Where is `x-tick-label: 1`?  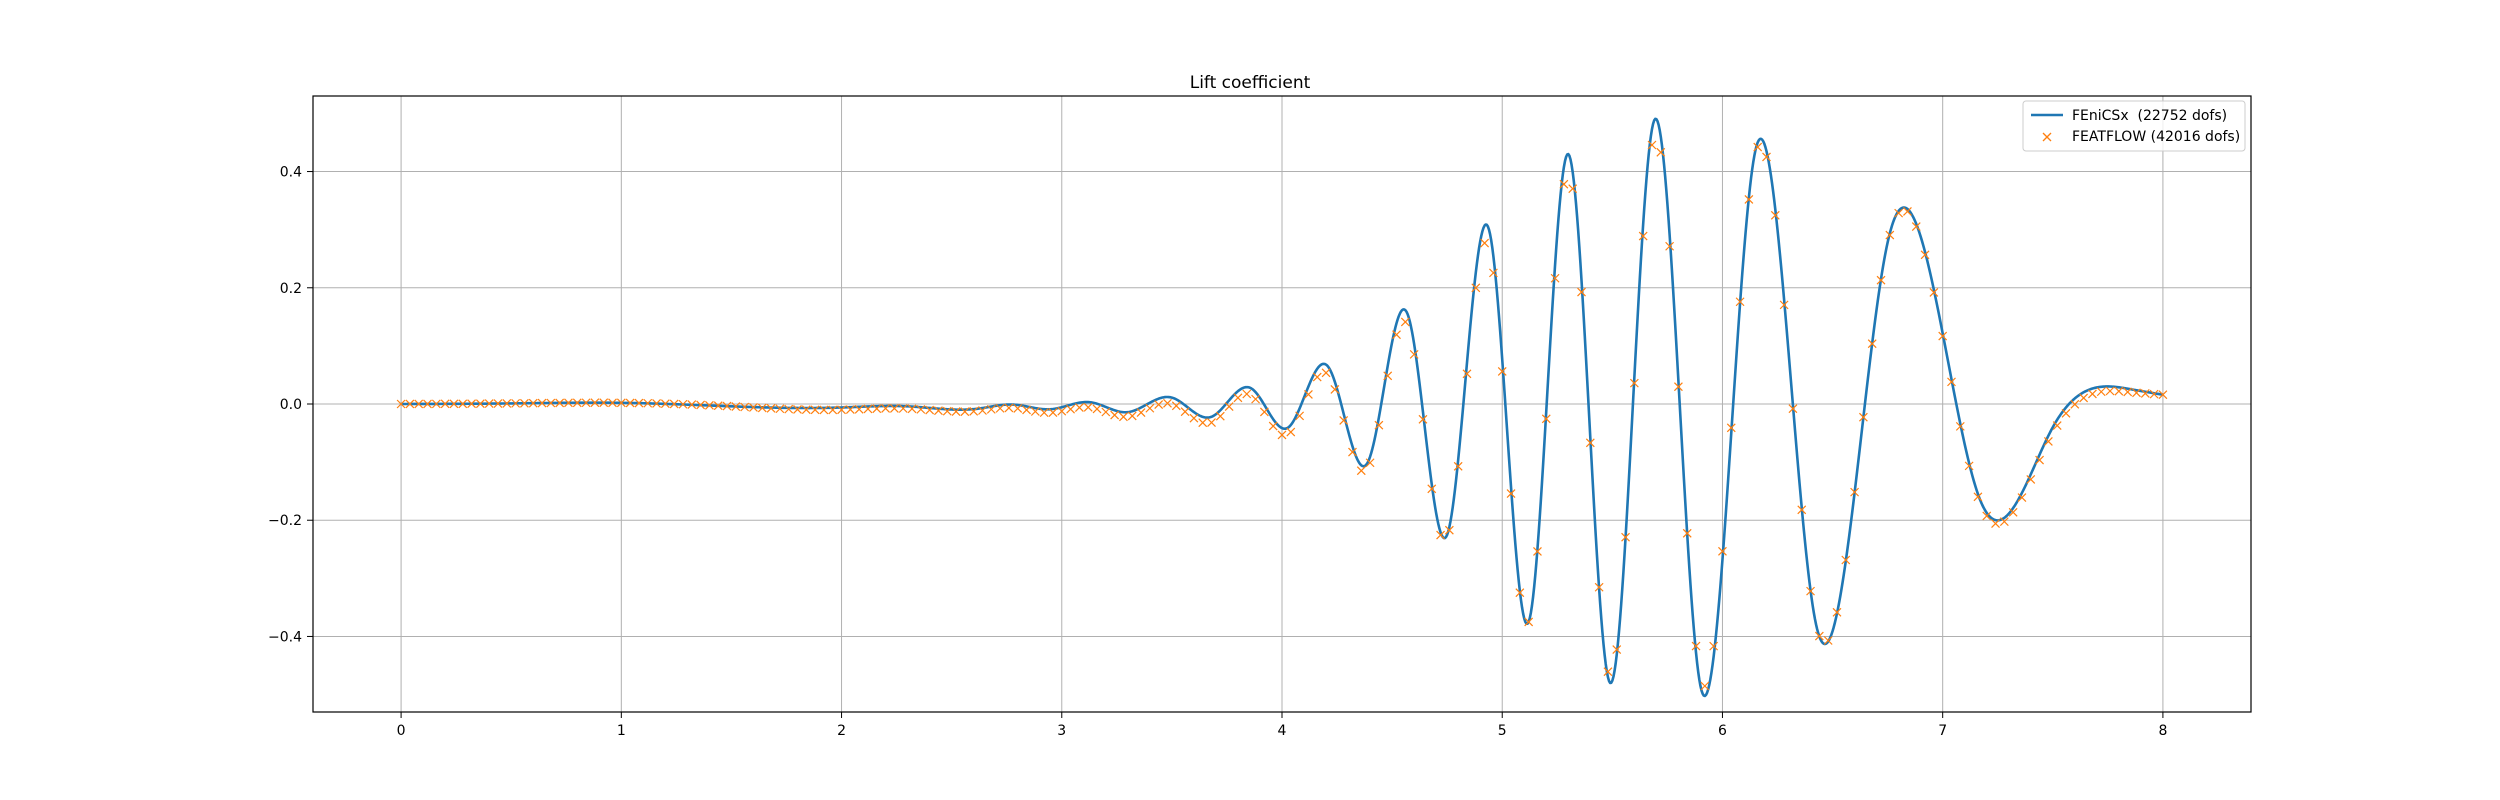
x-tick-label: 1 is located at coordinates (621, 731).